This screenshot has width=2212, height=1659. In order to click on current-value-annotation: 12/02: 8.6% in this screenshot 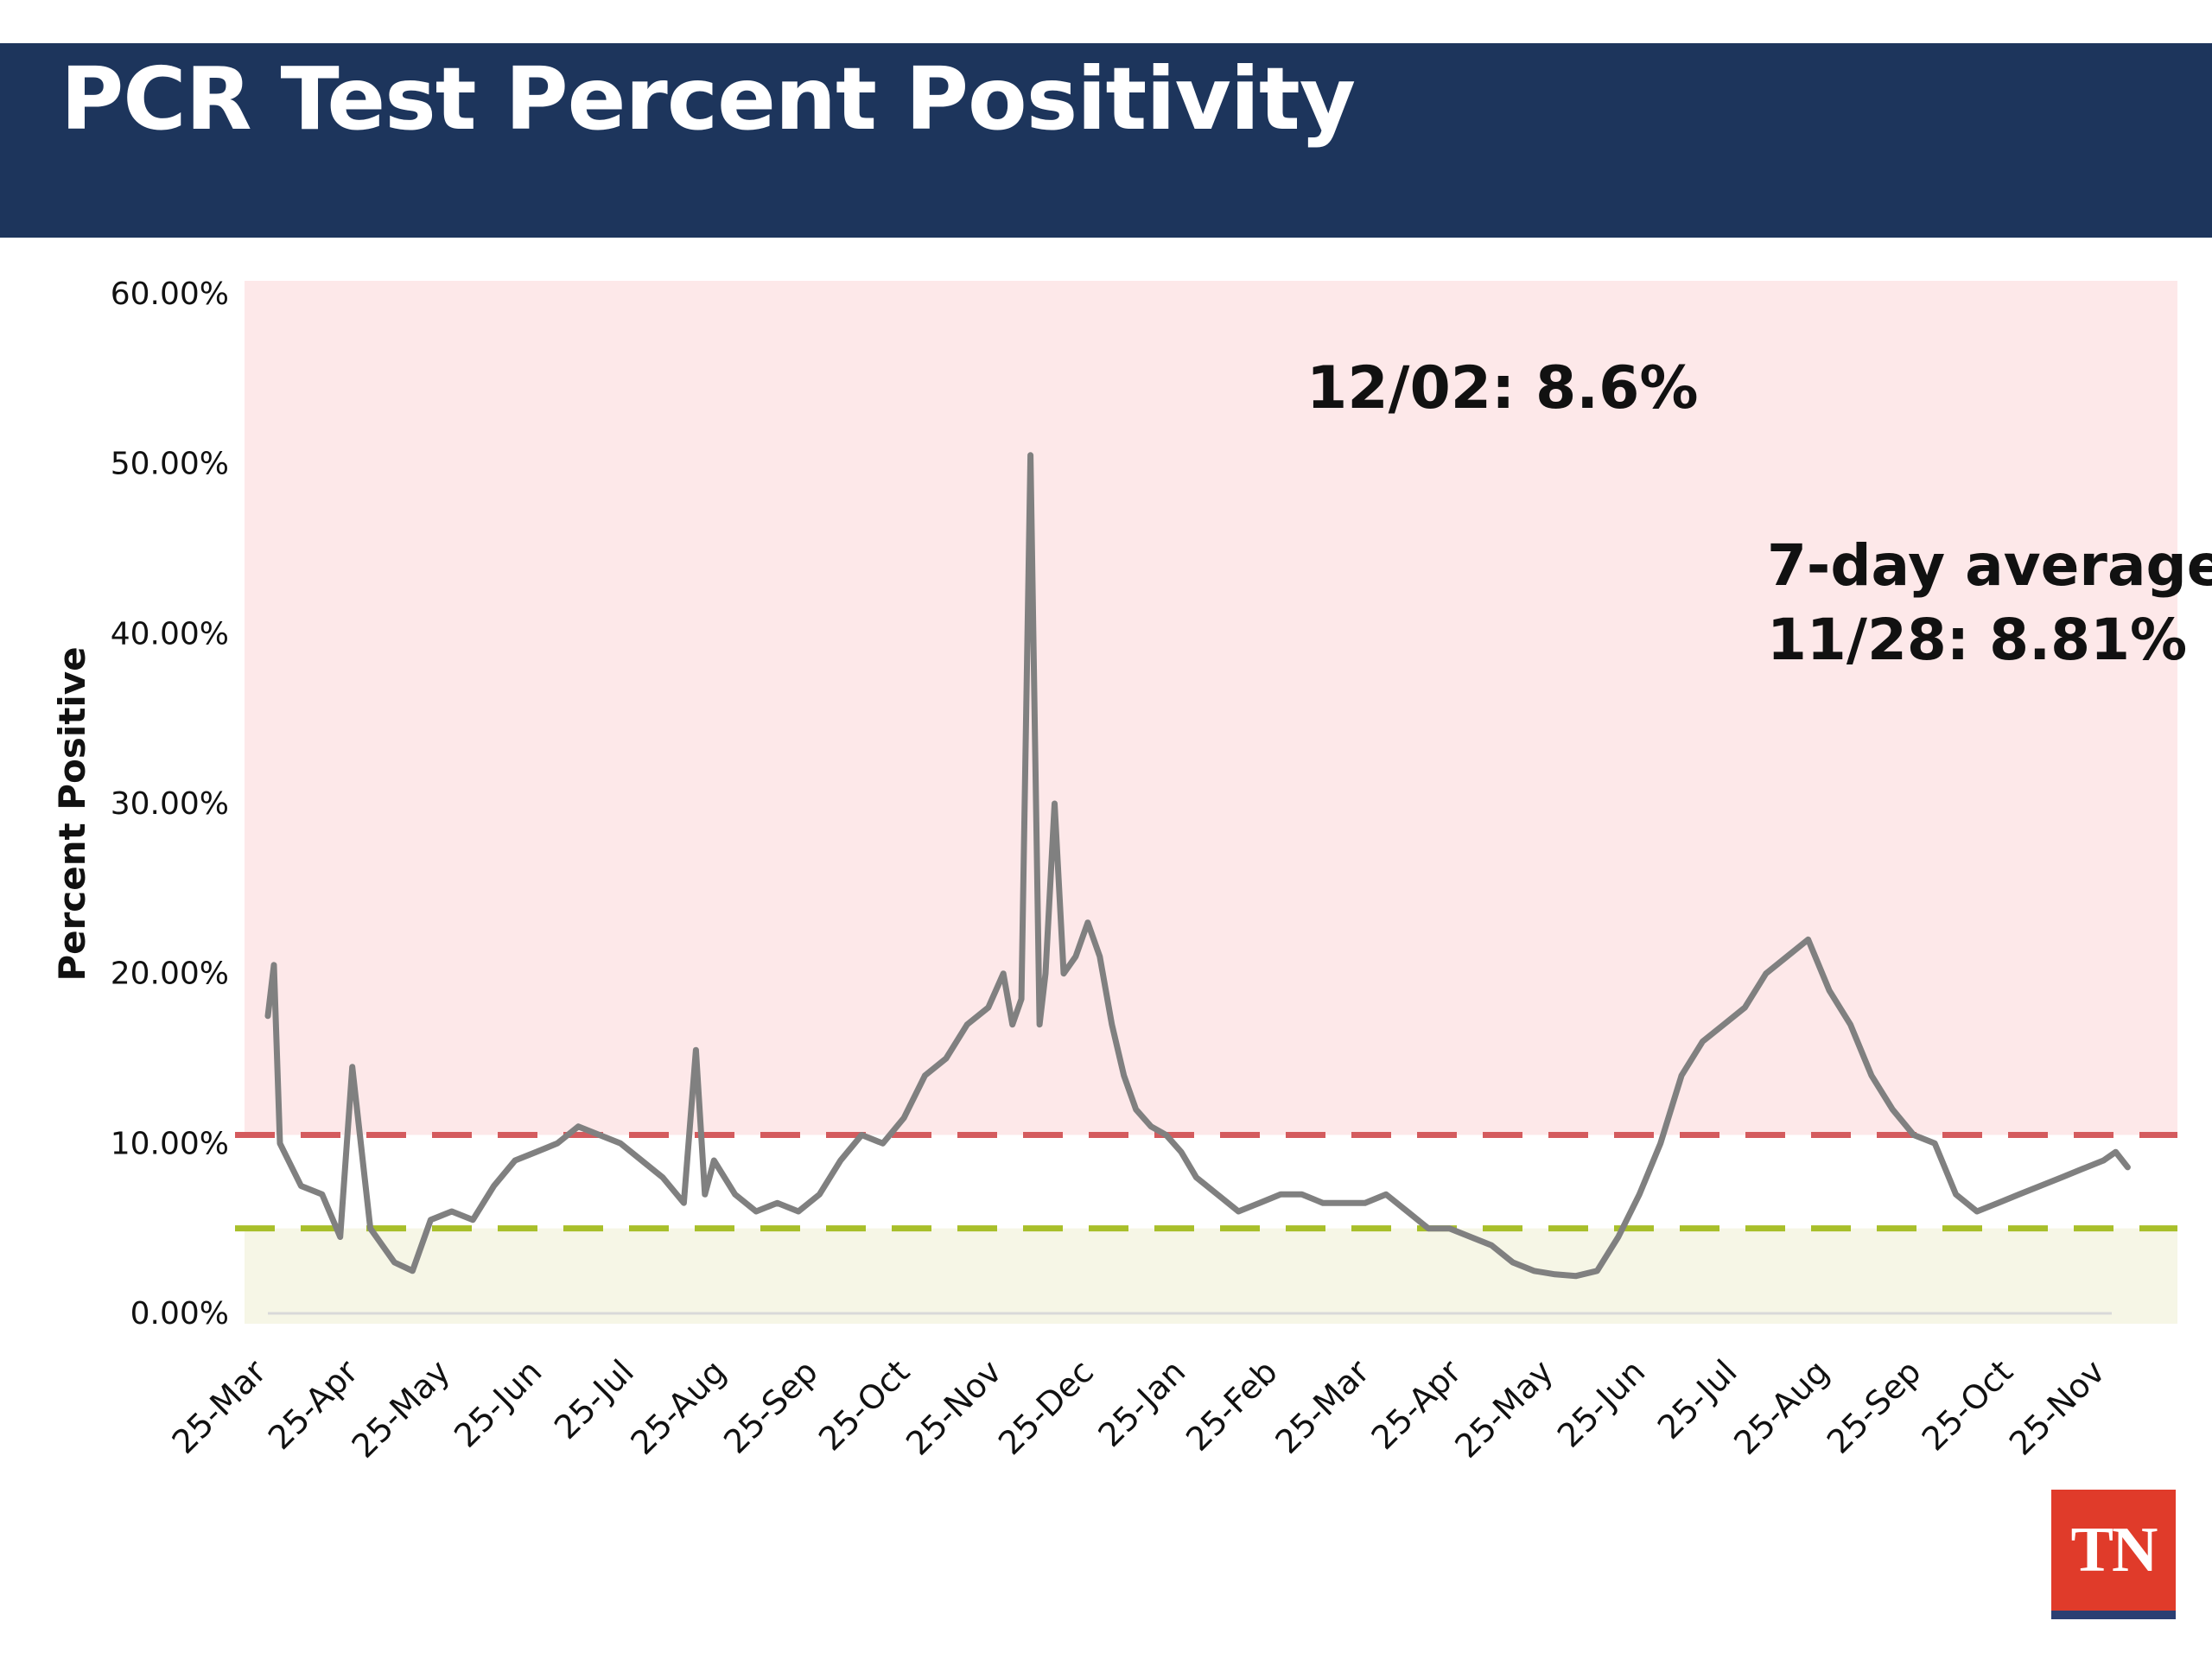, I will do `click(1502, 388)`.